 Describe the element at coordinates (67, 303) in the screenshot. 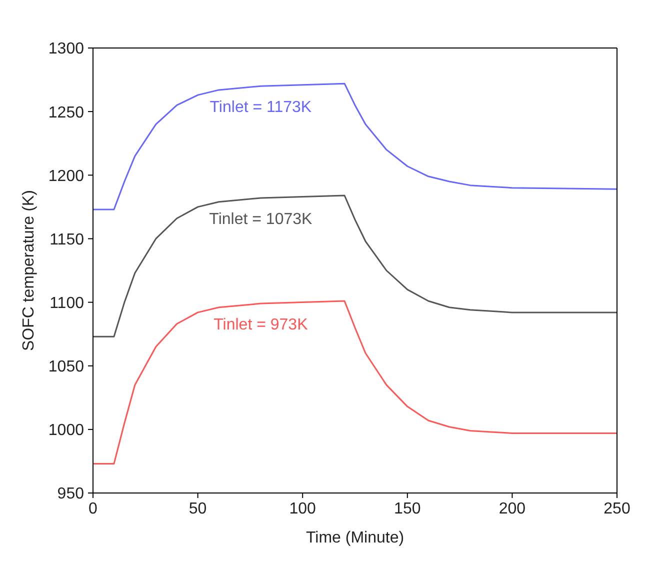

I see `y-tick-label: 1100` at that location.